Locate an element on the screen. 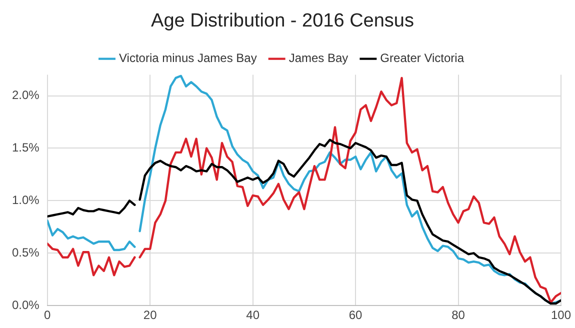 This screenshot has width=575, height=328. y-tick-label: 0.5% is located at coordinates (26, 252).